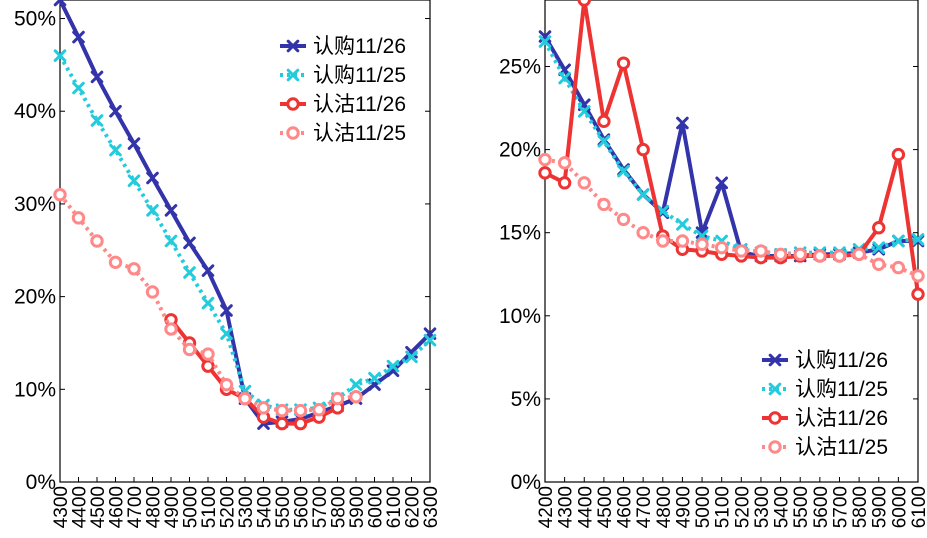  What do you see at coordinates (520, 316) in the screenshot?
I see `y-tick-label: 10%` at bounding box center [520, 316].